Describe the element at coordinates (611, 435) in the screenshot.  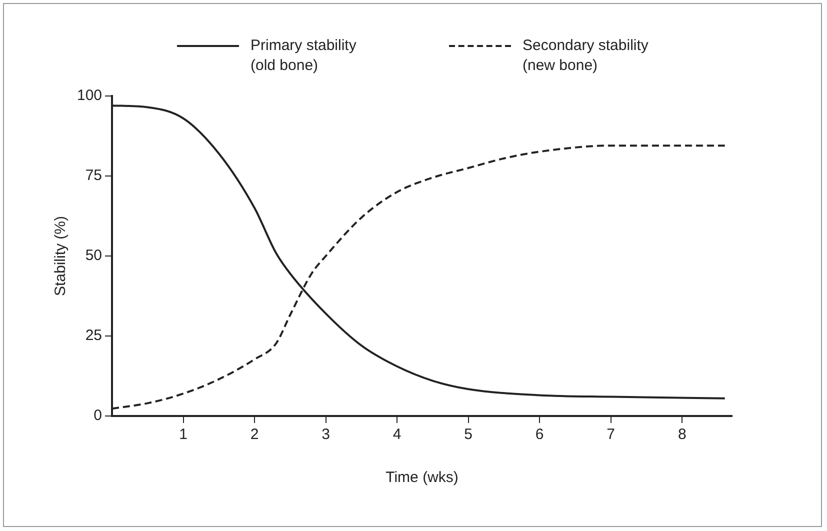
I see `x-tick-label: 7` at that location.